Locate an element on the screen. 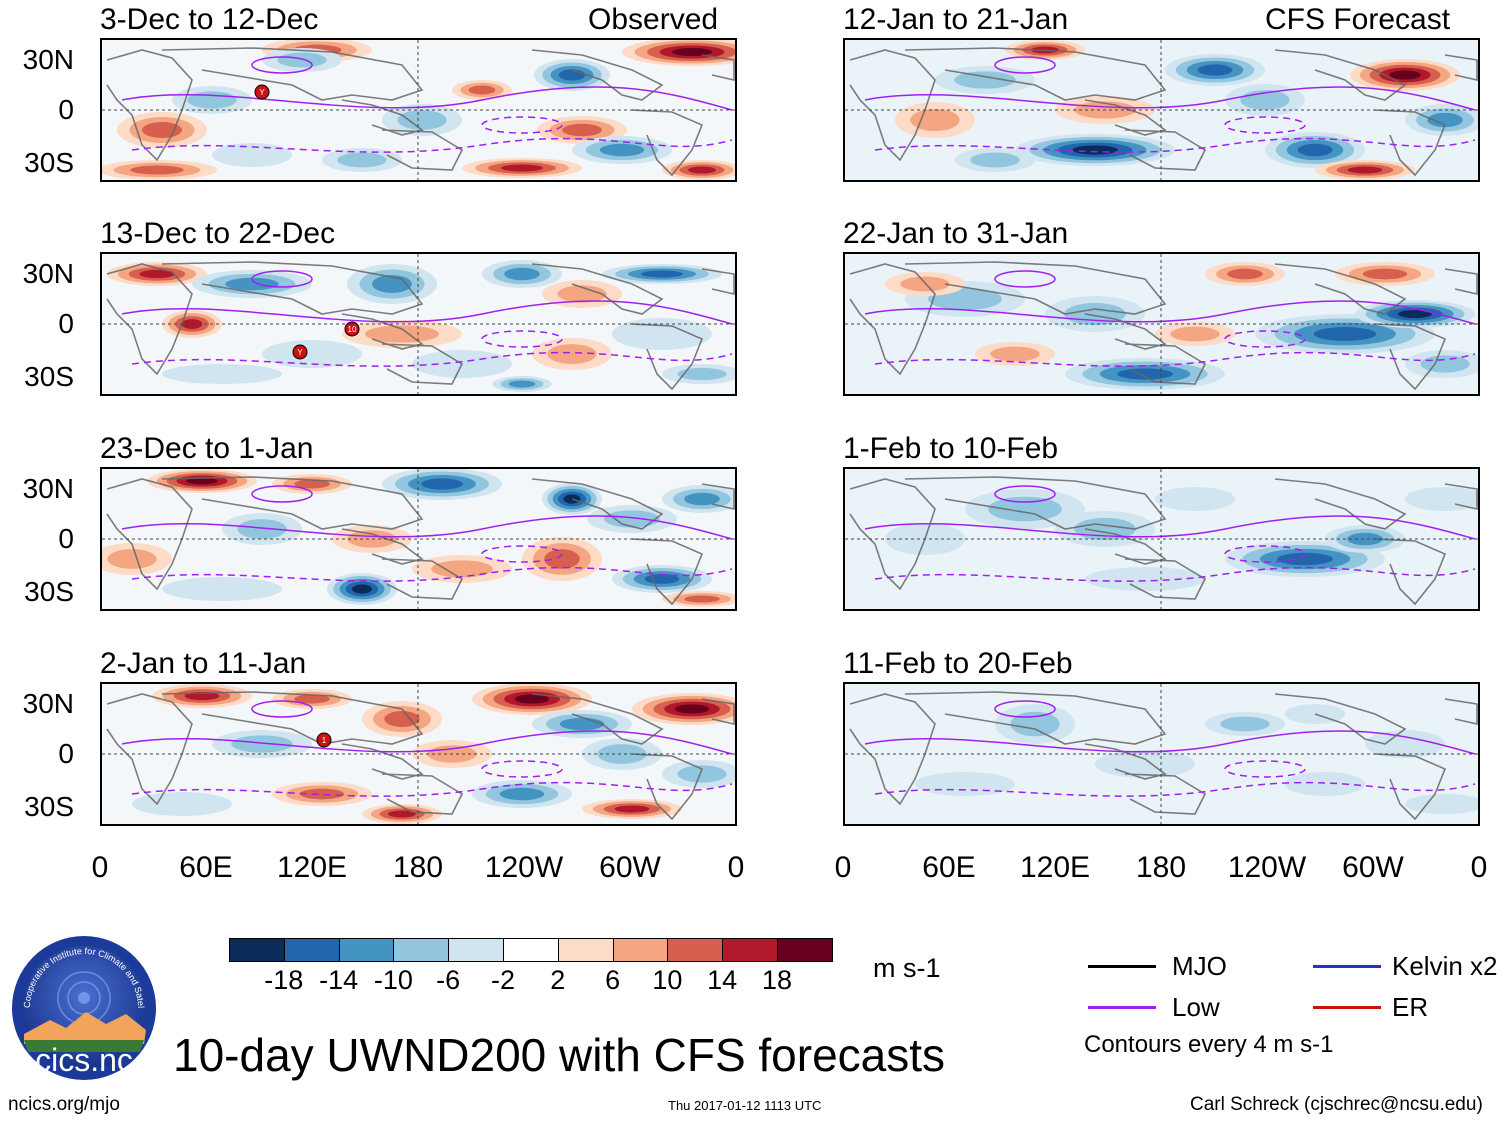 This screenshot has width=1510, height=1121. legend-label-low: Low is located at coordinates (1196, 1007).